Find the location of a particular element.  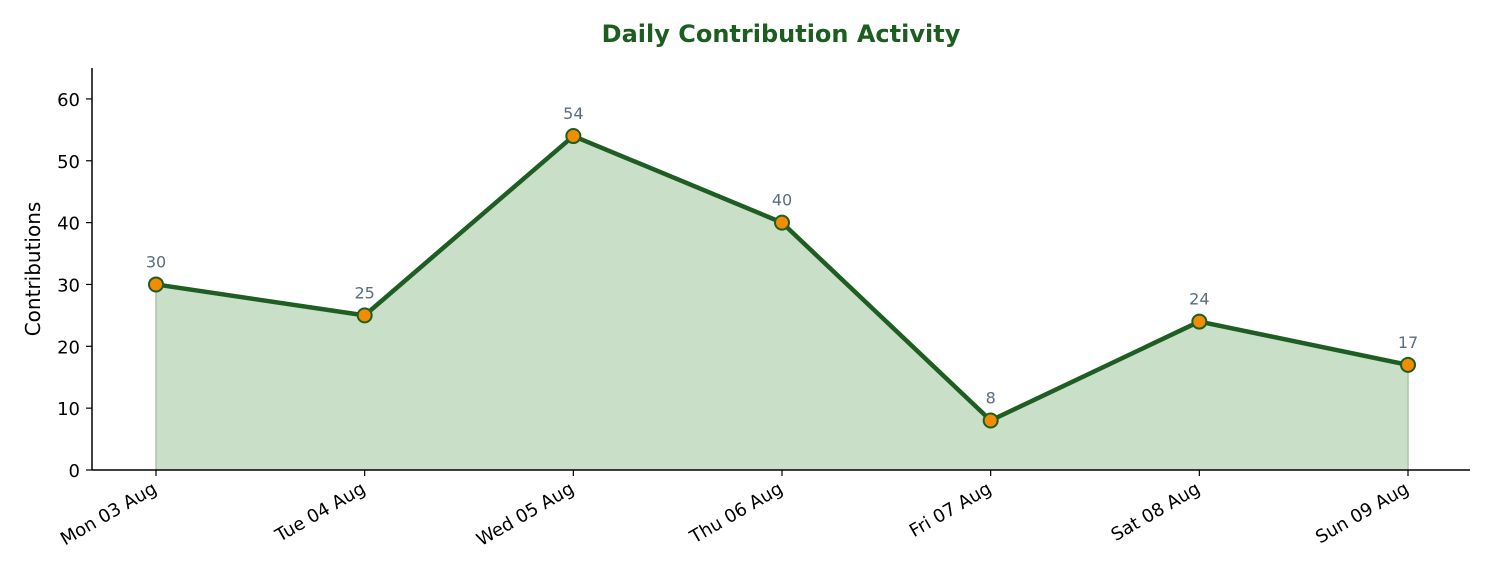

x-tick-label: Fri 07 Aug is located at coordinates (950, 510).